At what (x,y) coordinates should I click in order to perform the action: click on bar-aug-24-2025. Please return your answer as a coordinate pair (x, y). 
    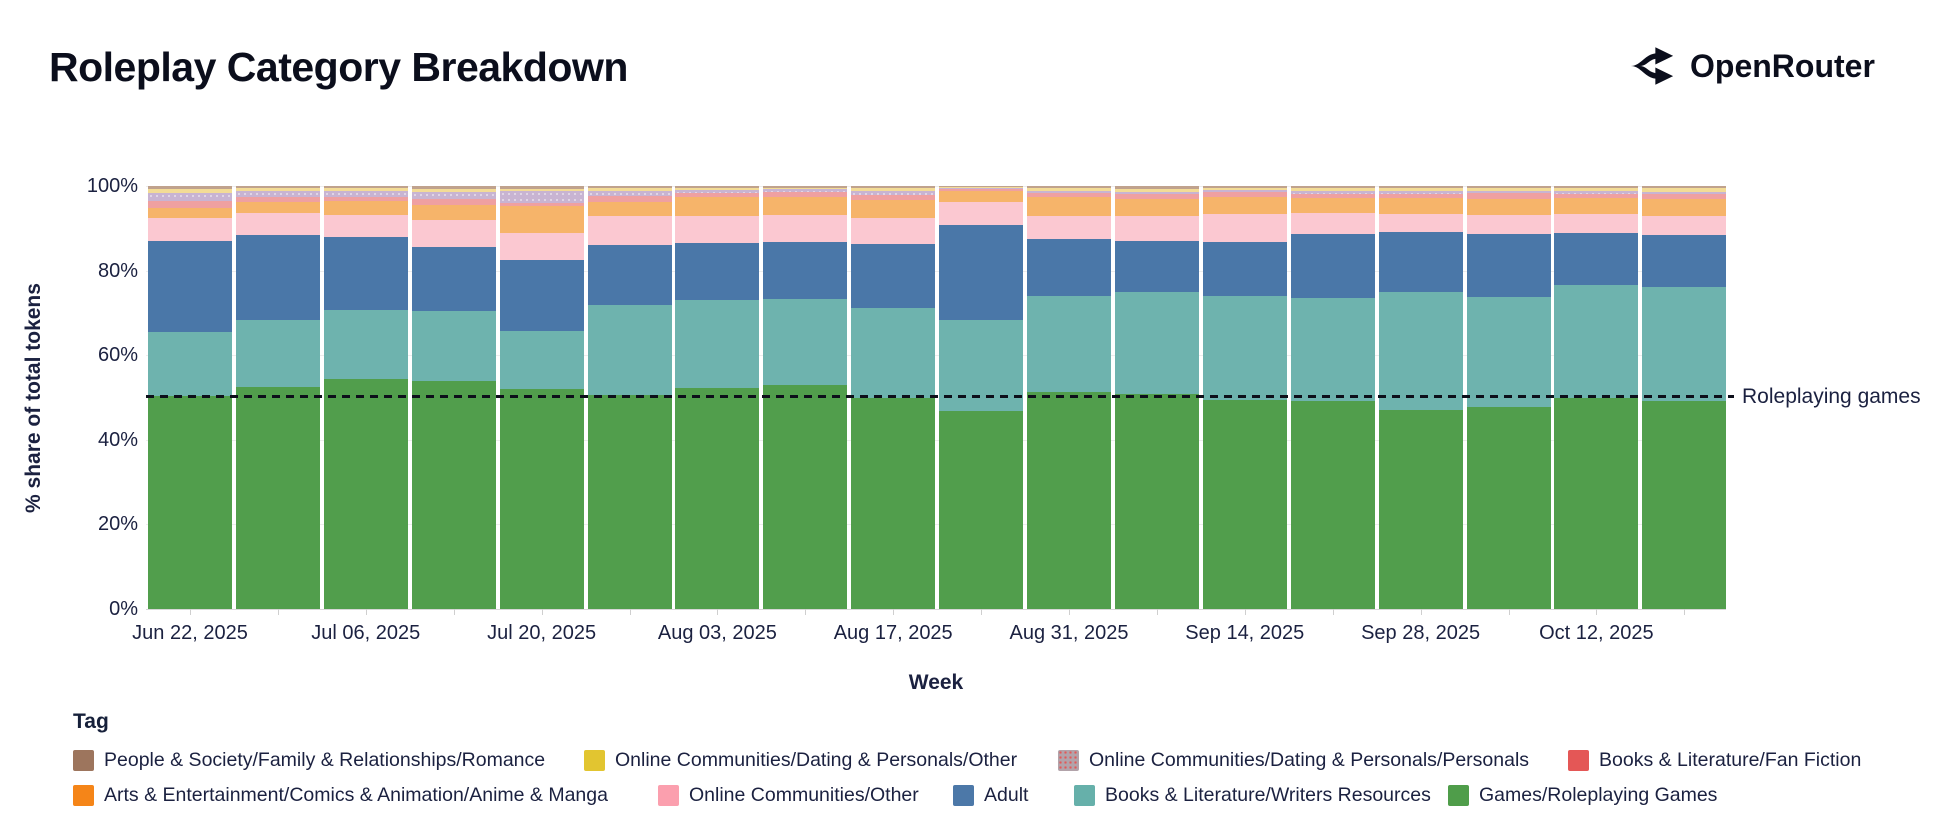
    Looking at the image, I should click on (981, 397).